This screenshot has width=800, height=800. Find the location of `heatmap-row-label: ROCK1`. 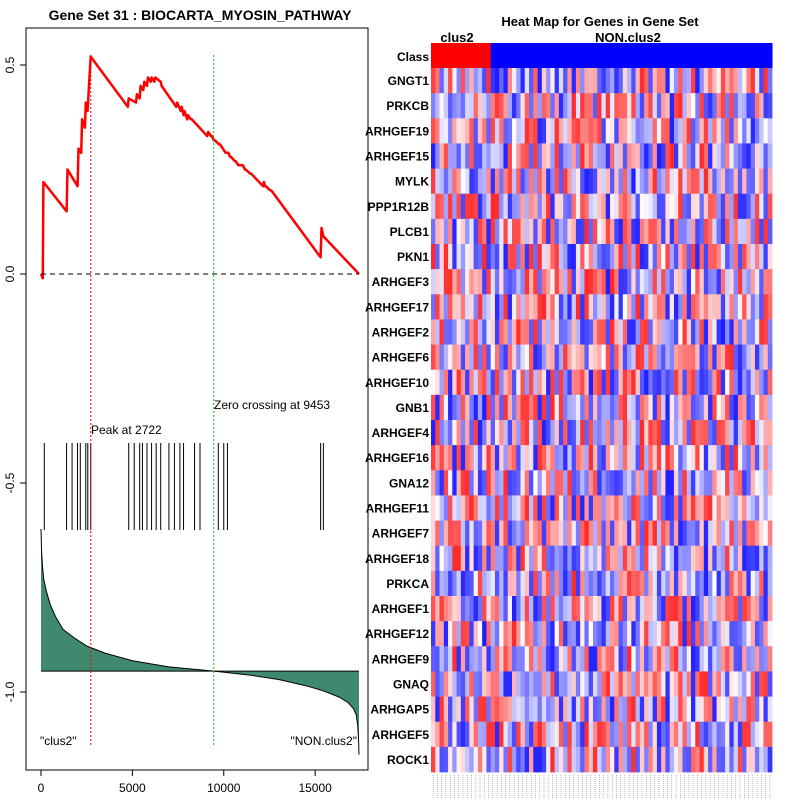

heatmap-row-label: ROCK1 is located at coordinates (408, 760).